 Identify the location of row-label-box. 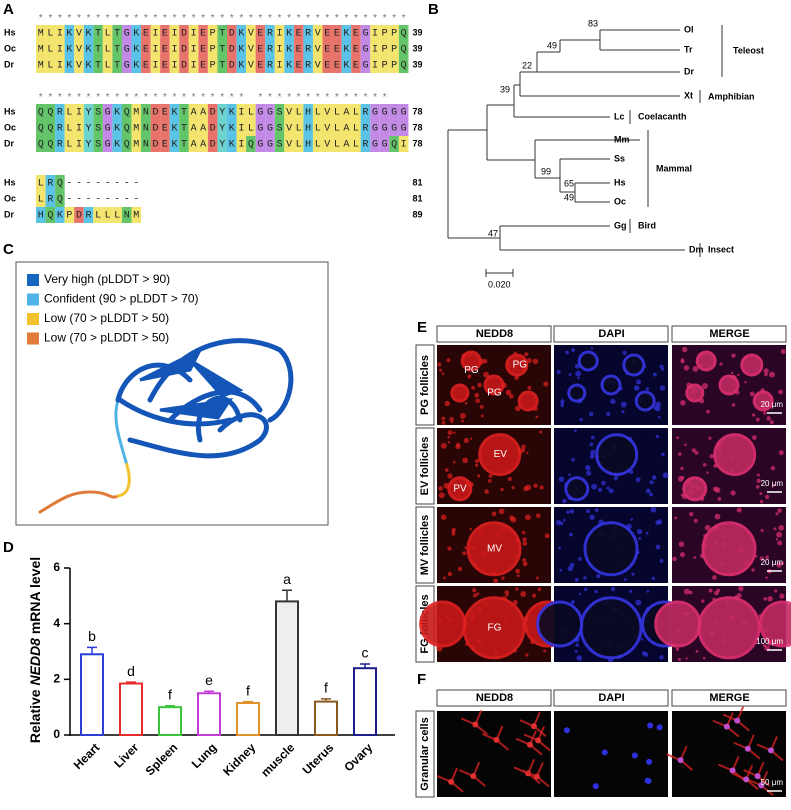
(425, 466).